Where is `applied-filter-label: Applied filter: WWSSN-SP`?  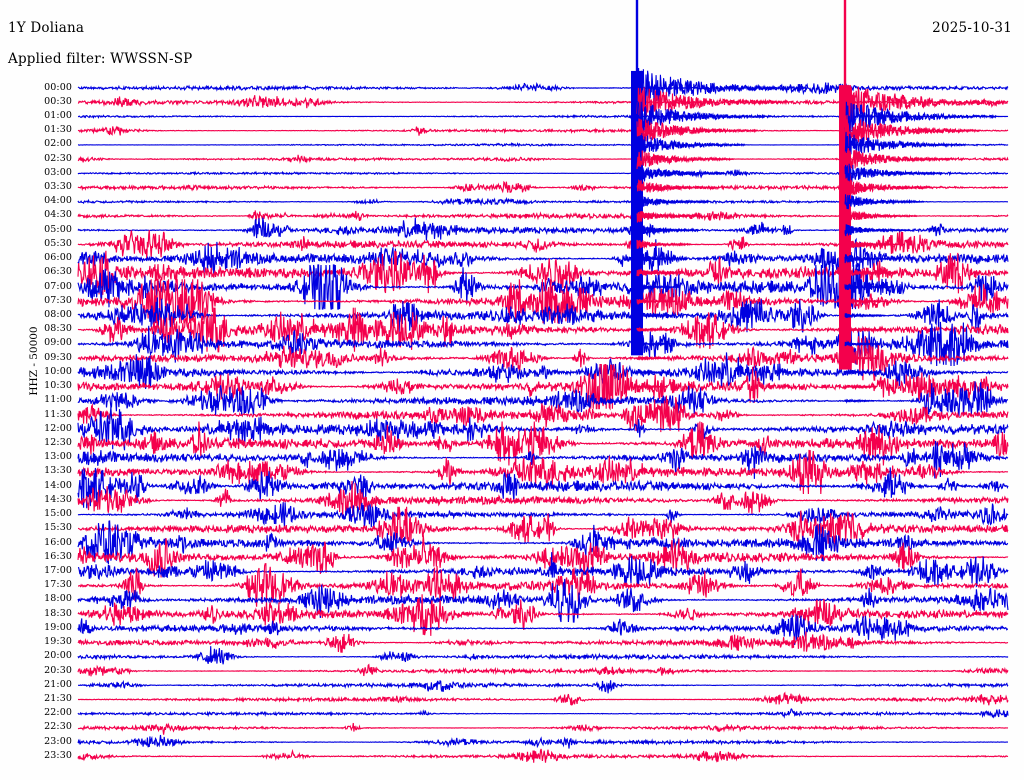 applied-filter-label: Applied filter: WWSSN-SP is located at coordinates (100, 59).